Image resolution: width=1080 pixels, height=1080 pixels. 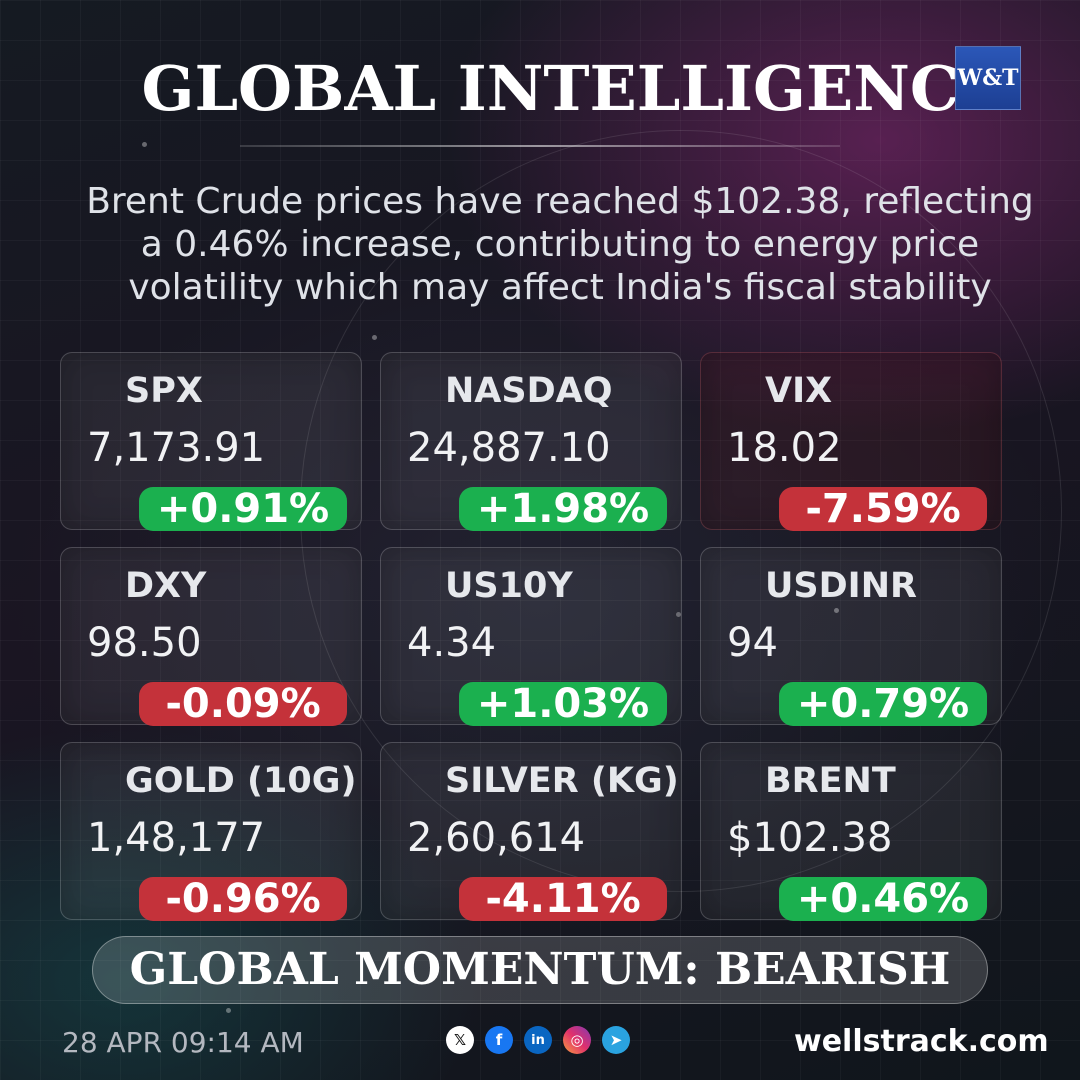 What do you see at coordinates (883, 509) in the screenshot?
I see `change-badge: -7.59%` at bounding box center [883, 509].